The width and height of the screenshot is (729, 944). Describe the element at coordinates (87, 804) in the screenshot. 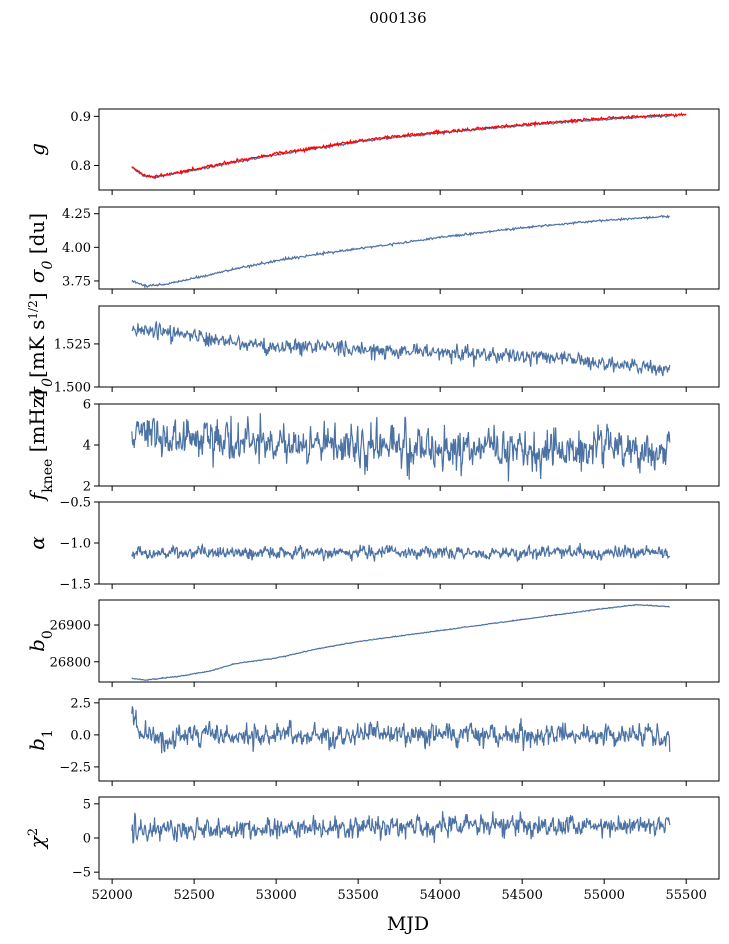

I see `y-tick-label-chi2: 5` at that location.